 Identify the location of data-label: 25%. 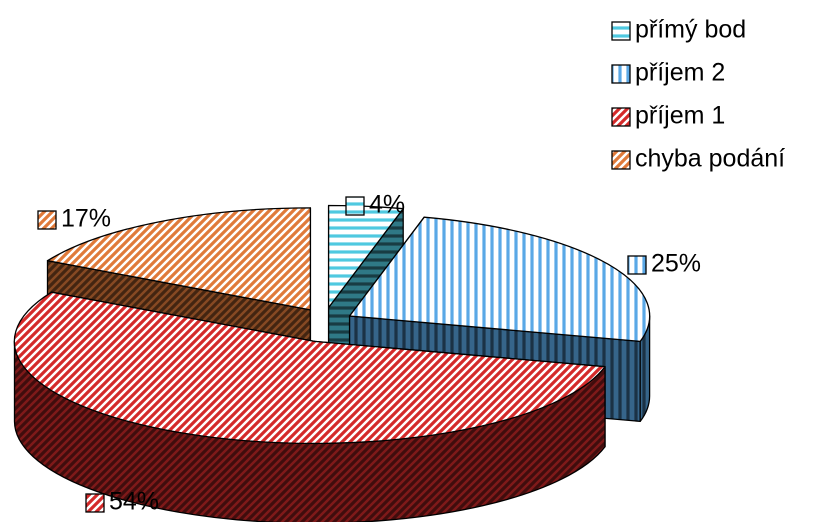
(676, 264).